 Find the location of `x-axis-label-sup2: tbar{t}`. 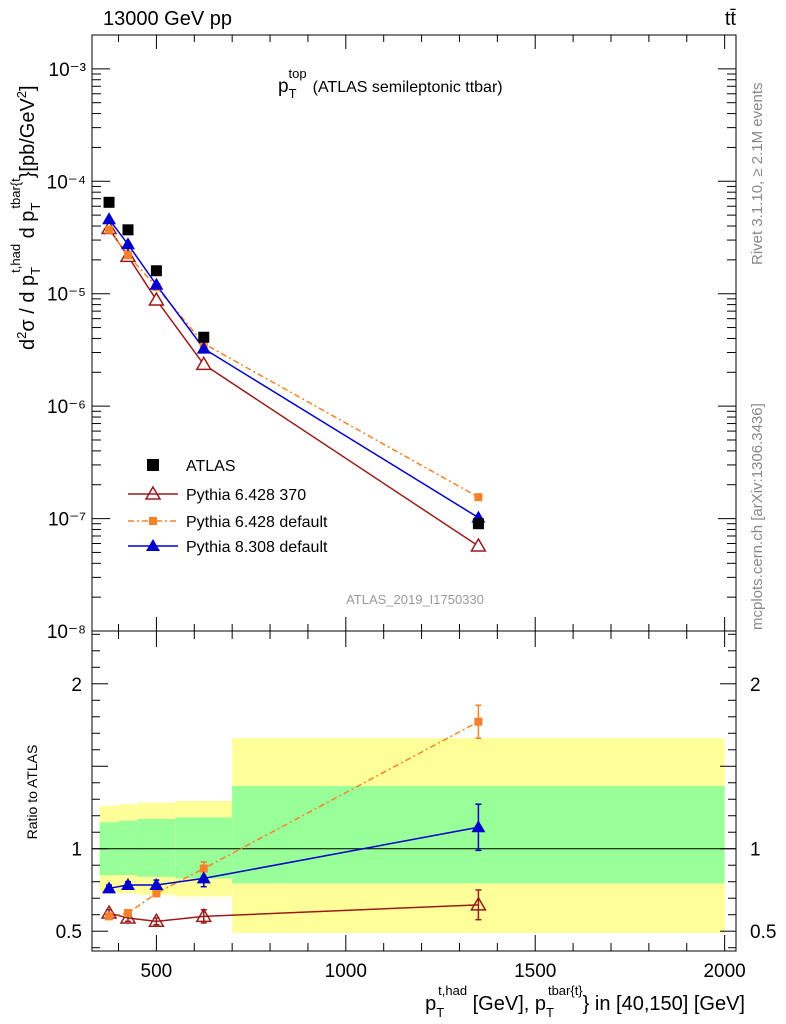

x-axis-label-sup2: tbar{t} is located at coordinates (565, 990).